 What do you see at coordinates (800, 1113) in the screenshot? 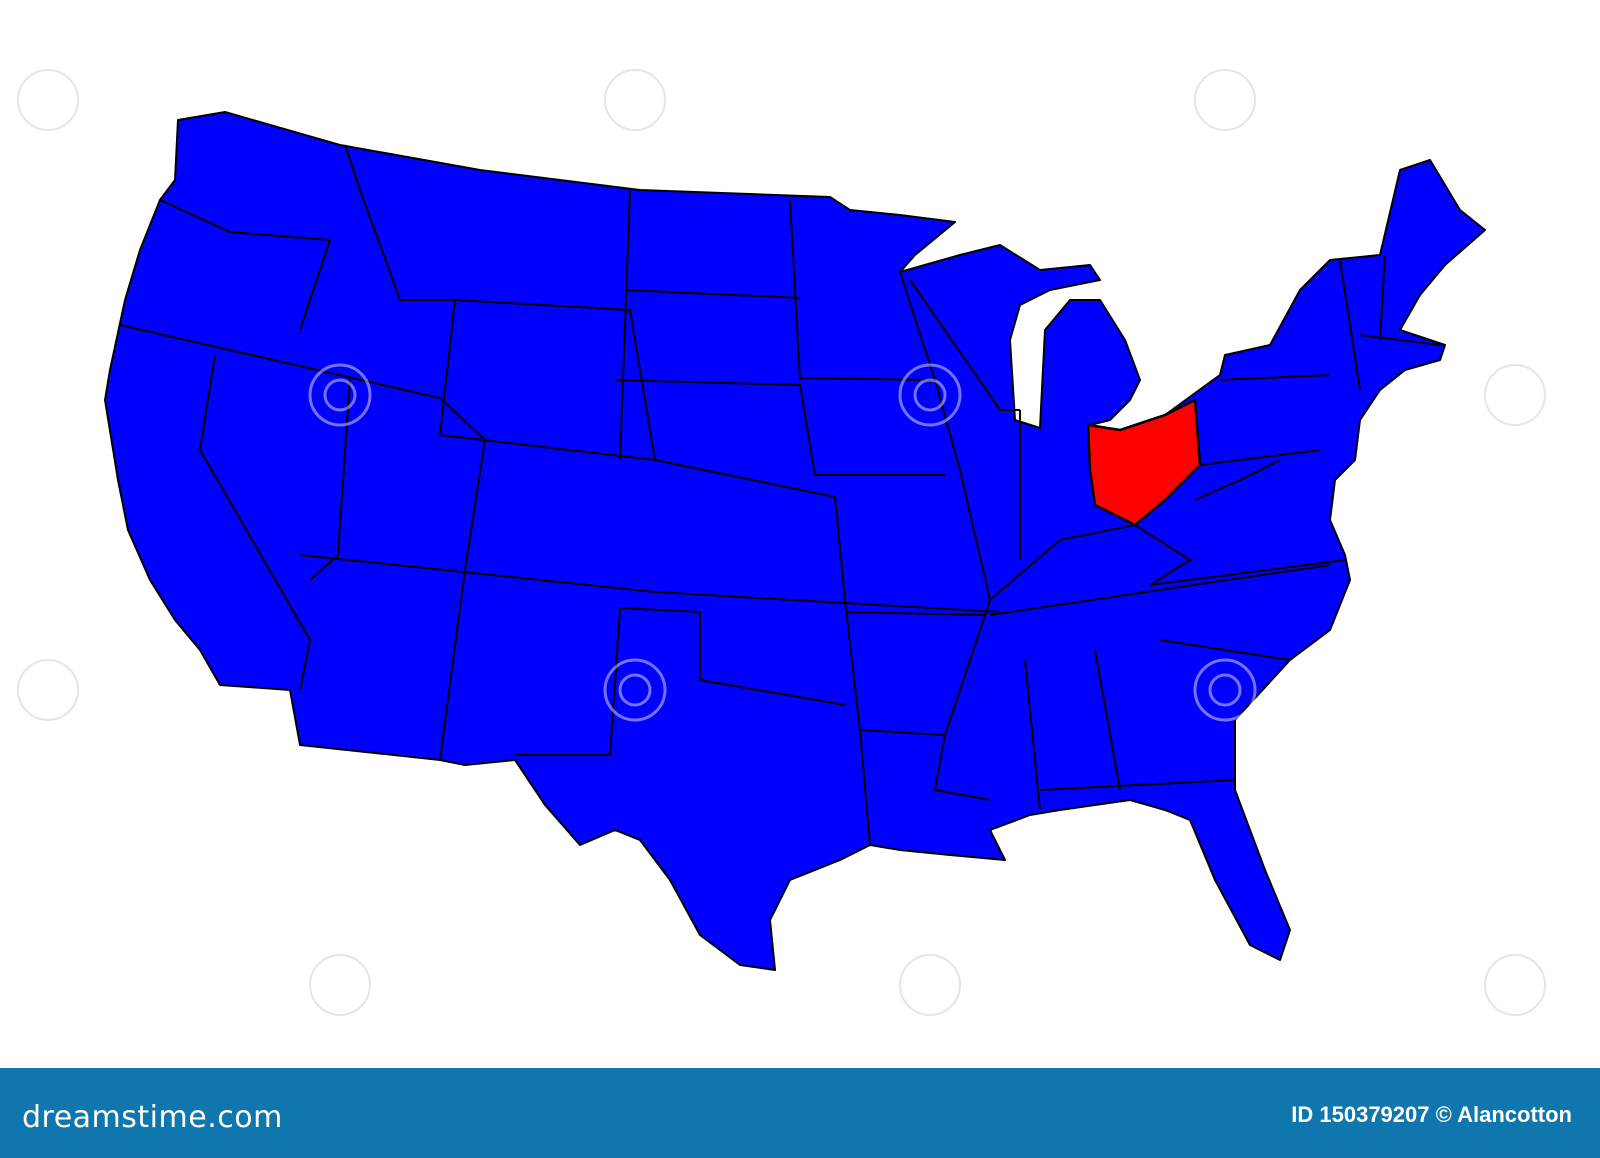
I see `footer-bar: dreamstime.com ID 150379207 © Alancotton` at bounding box center [800, 1113].